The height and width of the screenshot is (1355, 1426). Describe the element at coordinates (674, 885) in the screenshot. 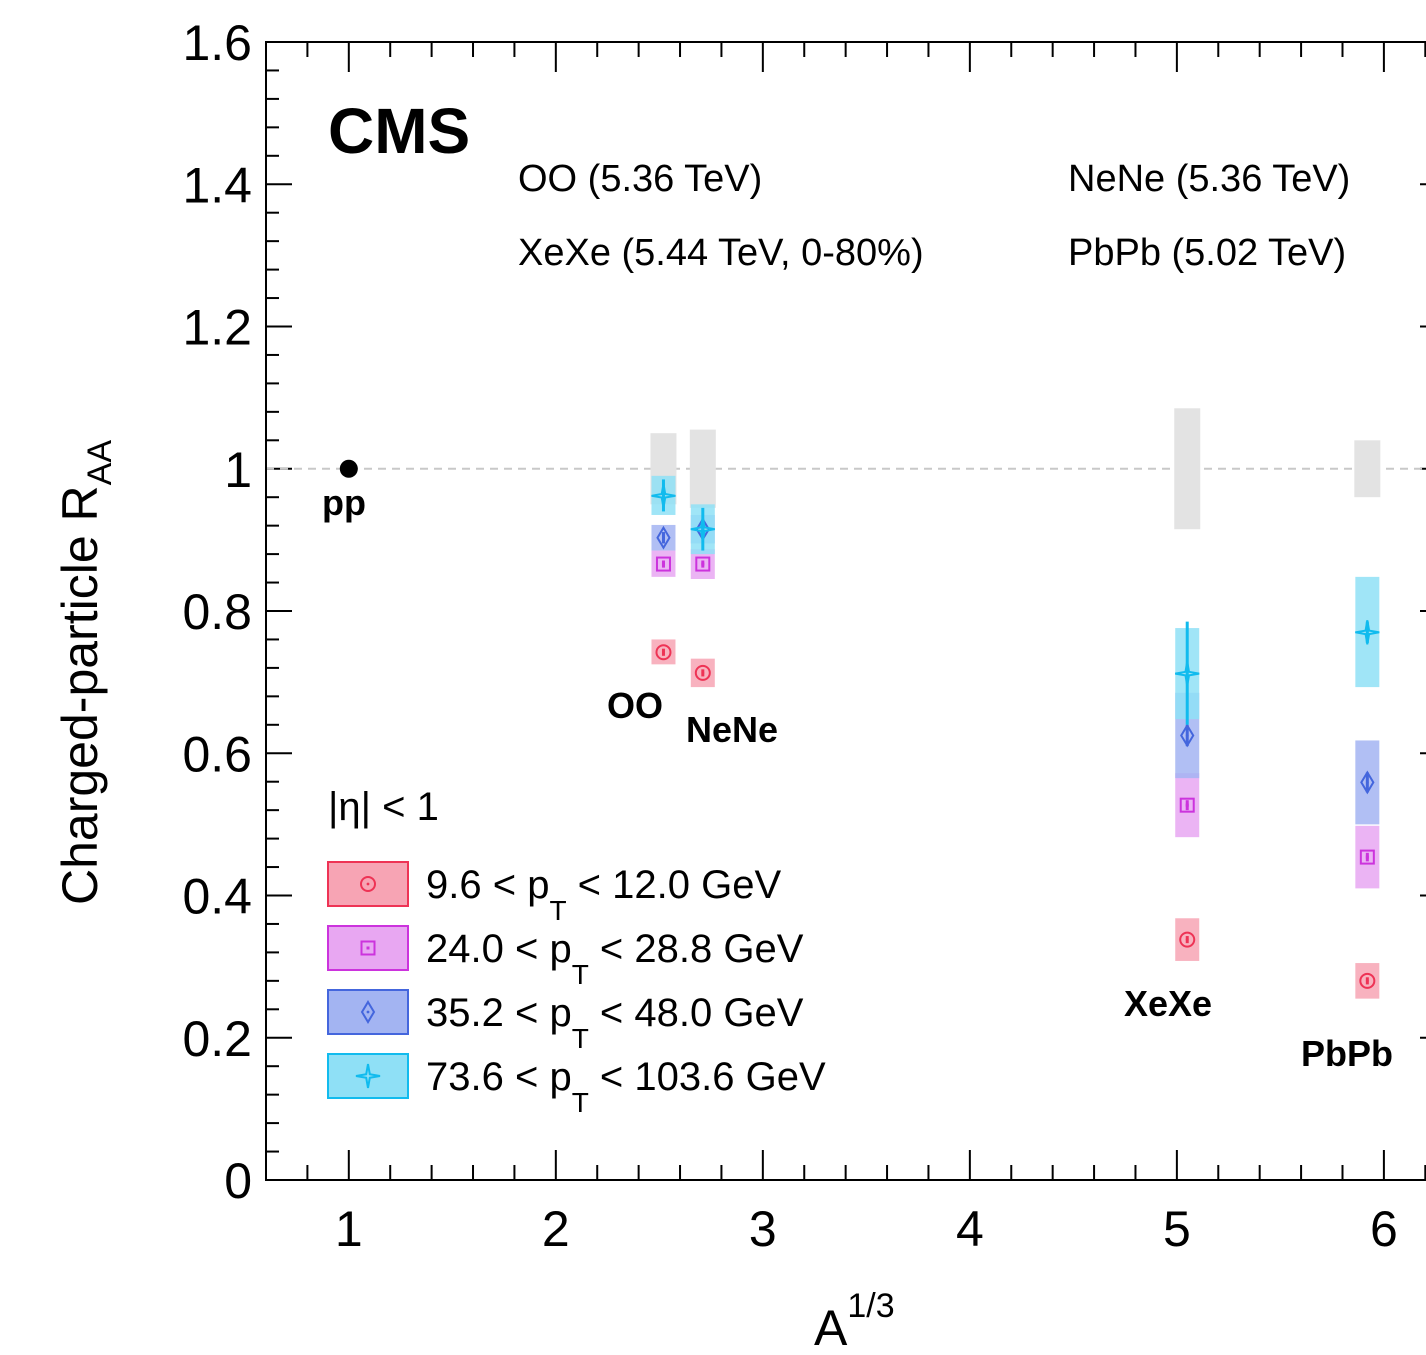

I see `legend-entry-rhs: < 12.0 GeV` at that location.